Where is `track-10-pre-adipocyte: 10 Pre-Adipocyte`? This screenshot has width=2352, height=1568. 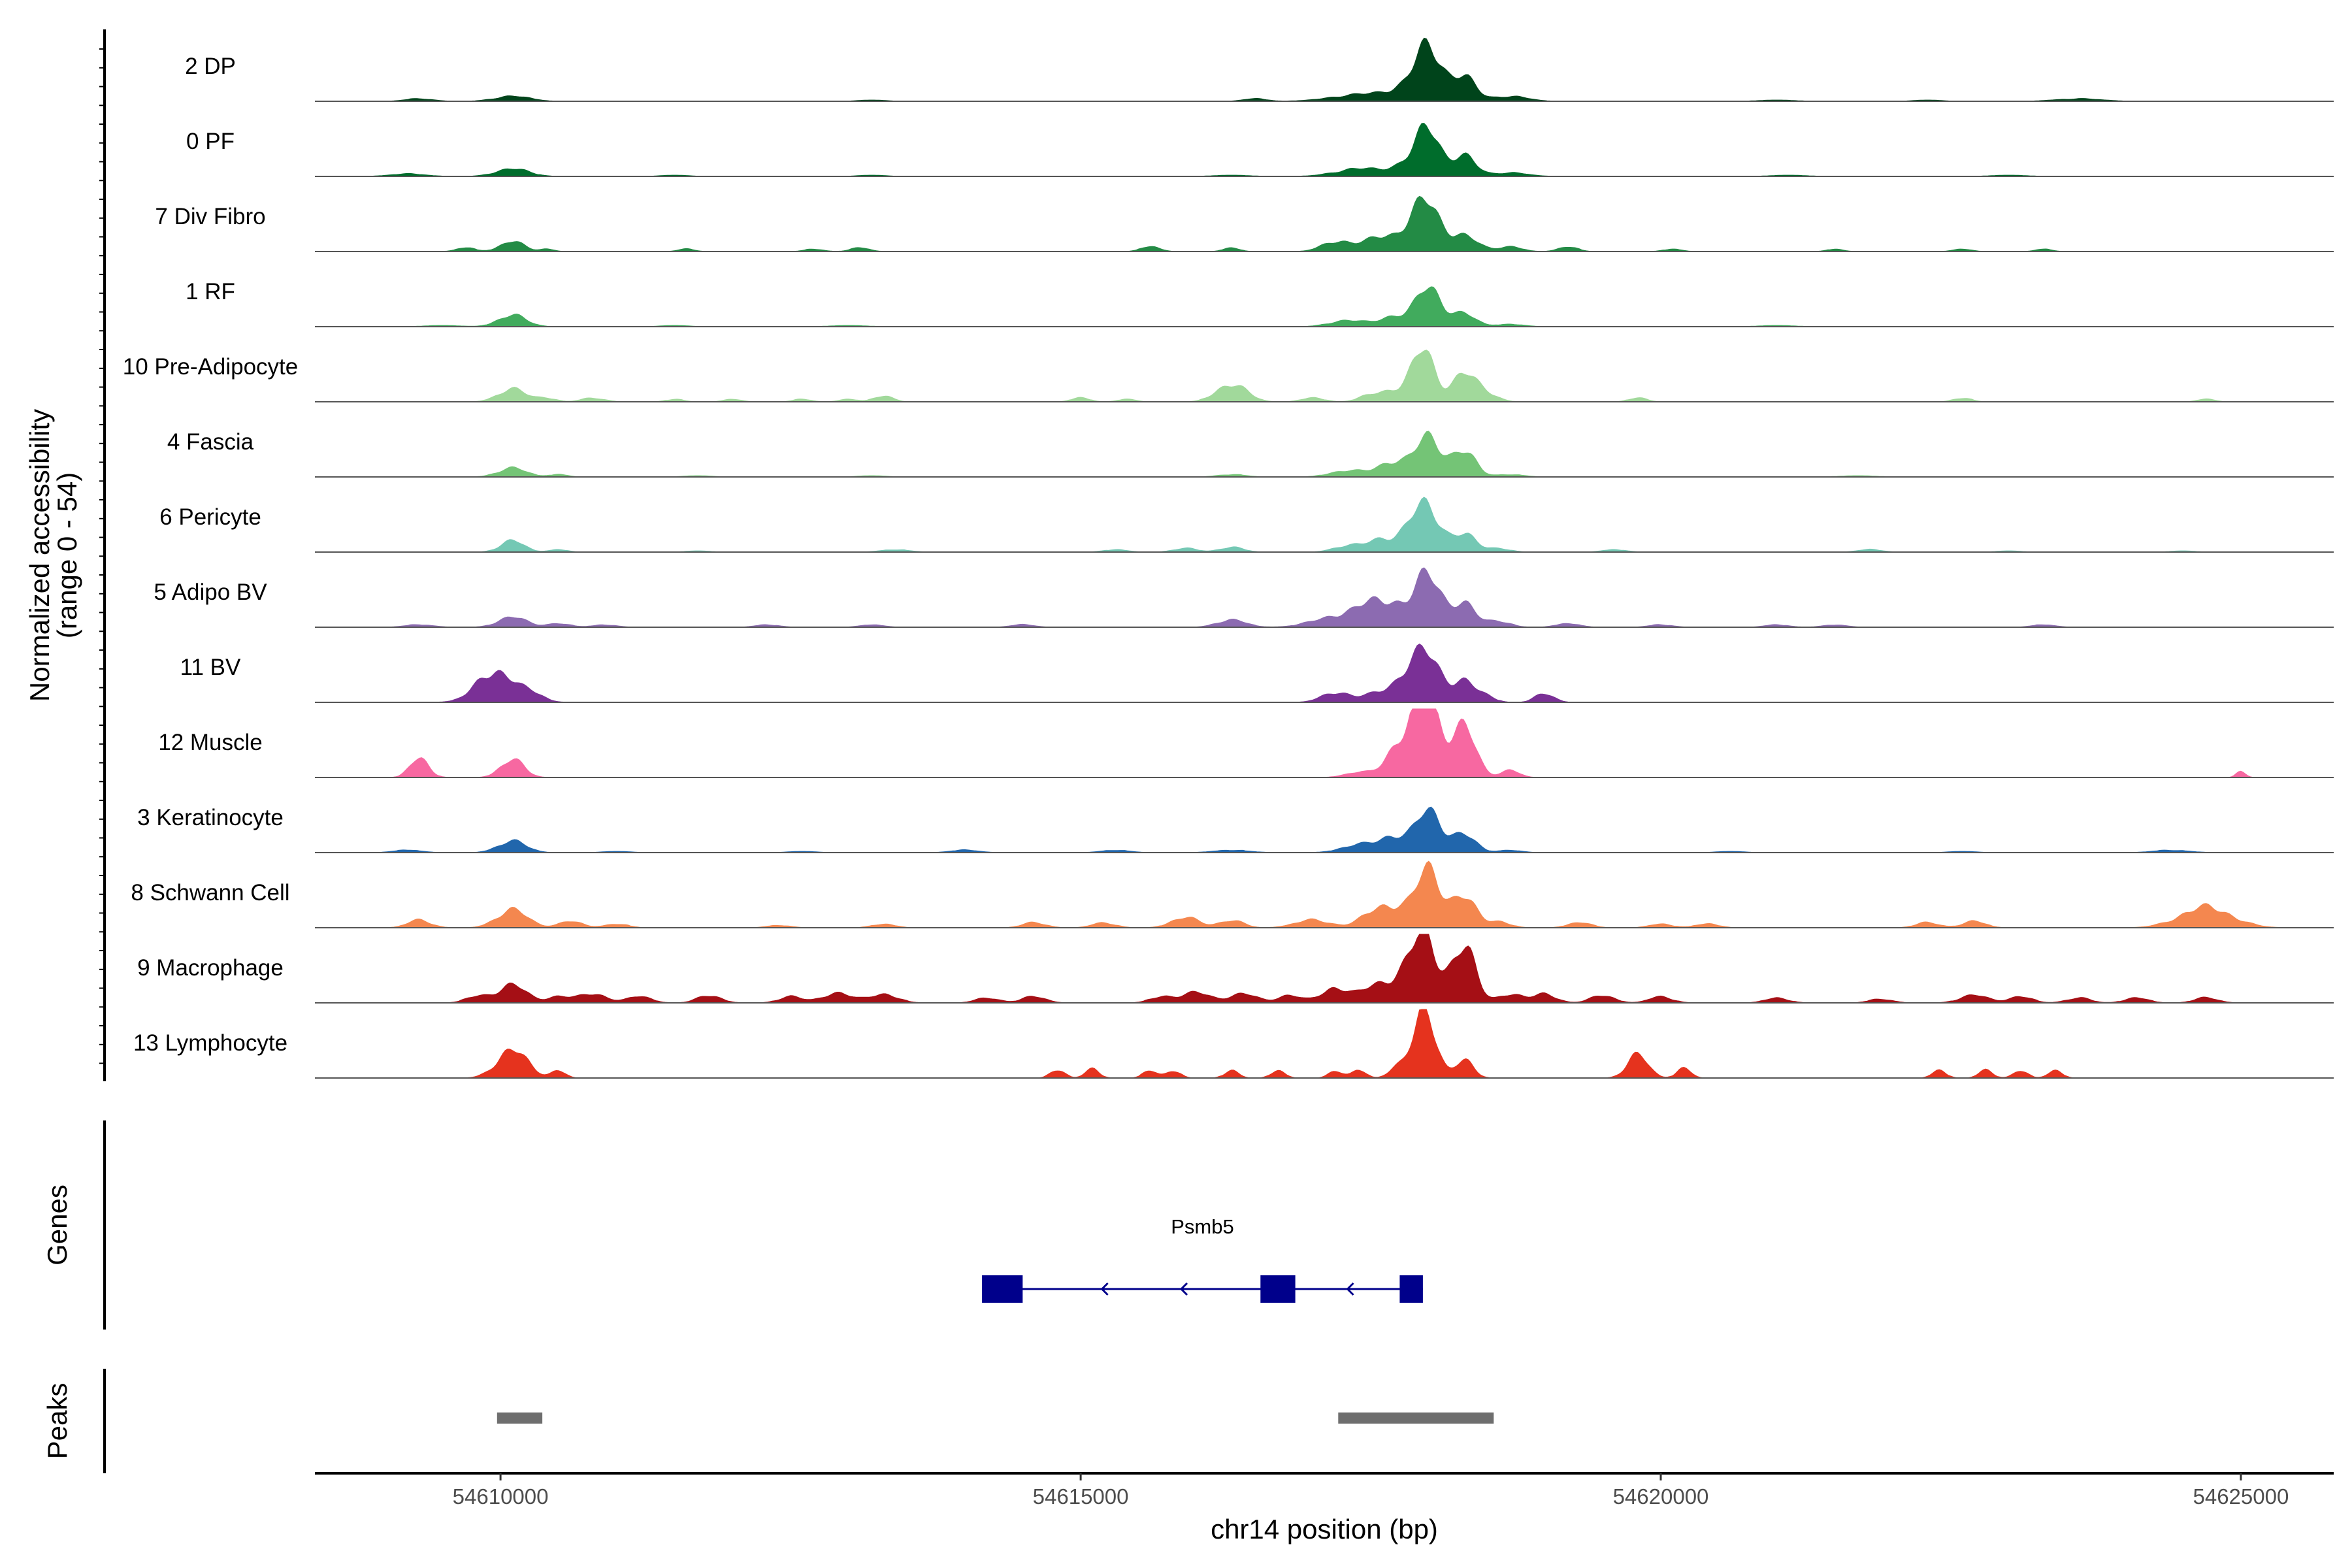 track-10-pre-adipocyte: 10 Pre-Adipocyte is located at coordinates (1228, 376).